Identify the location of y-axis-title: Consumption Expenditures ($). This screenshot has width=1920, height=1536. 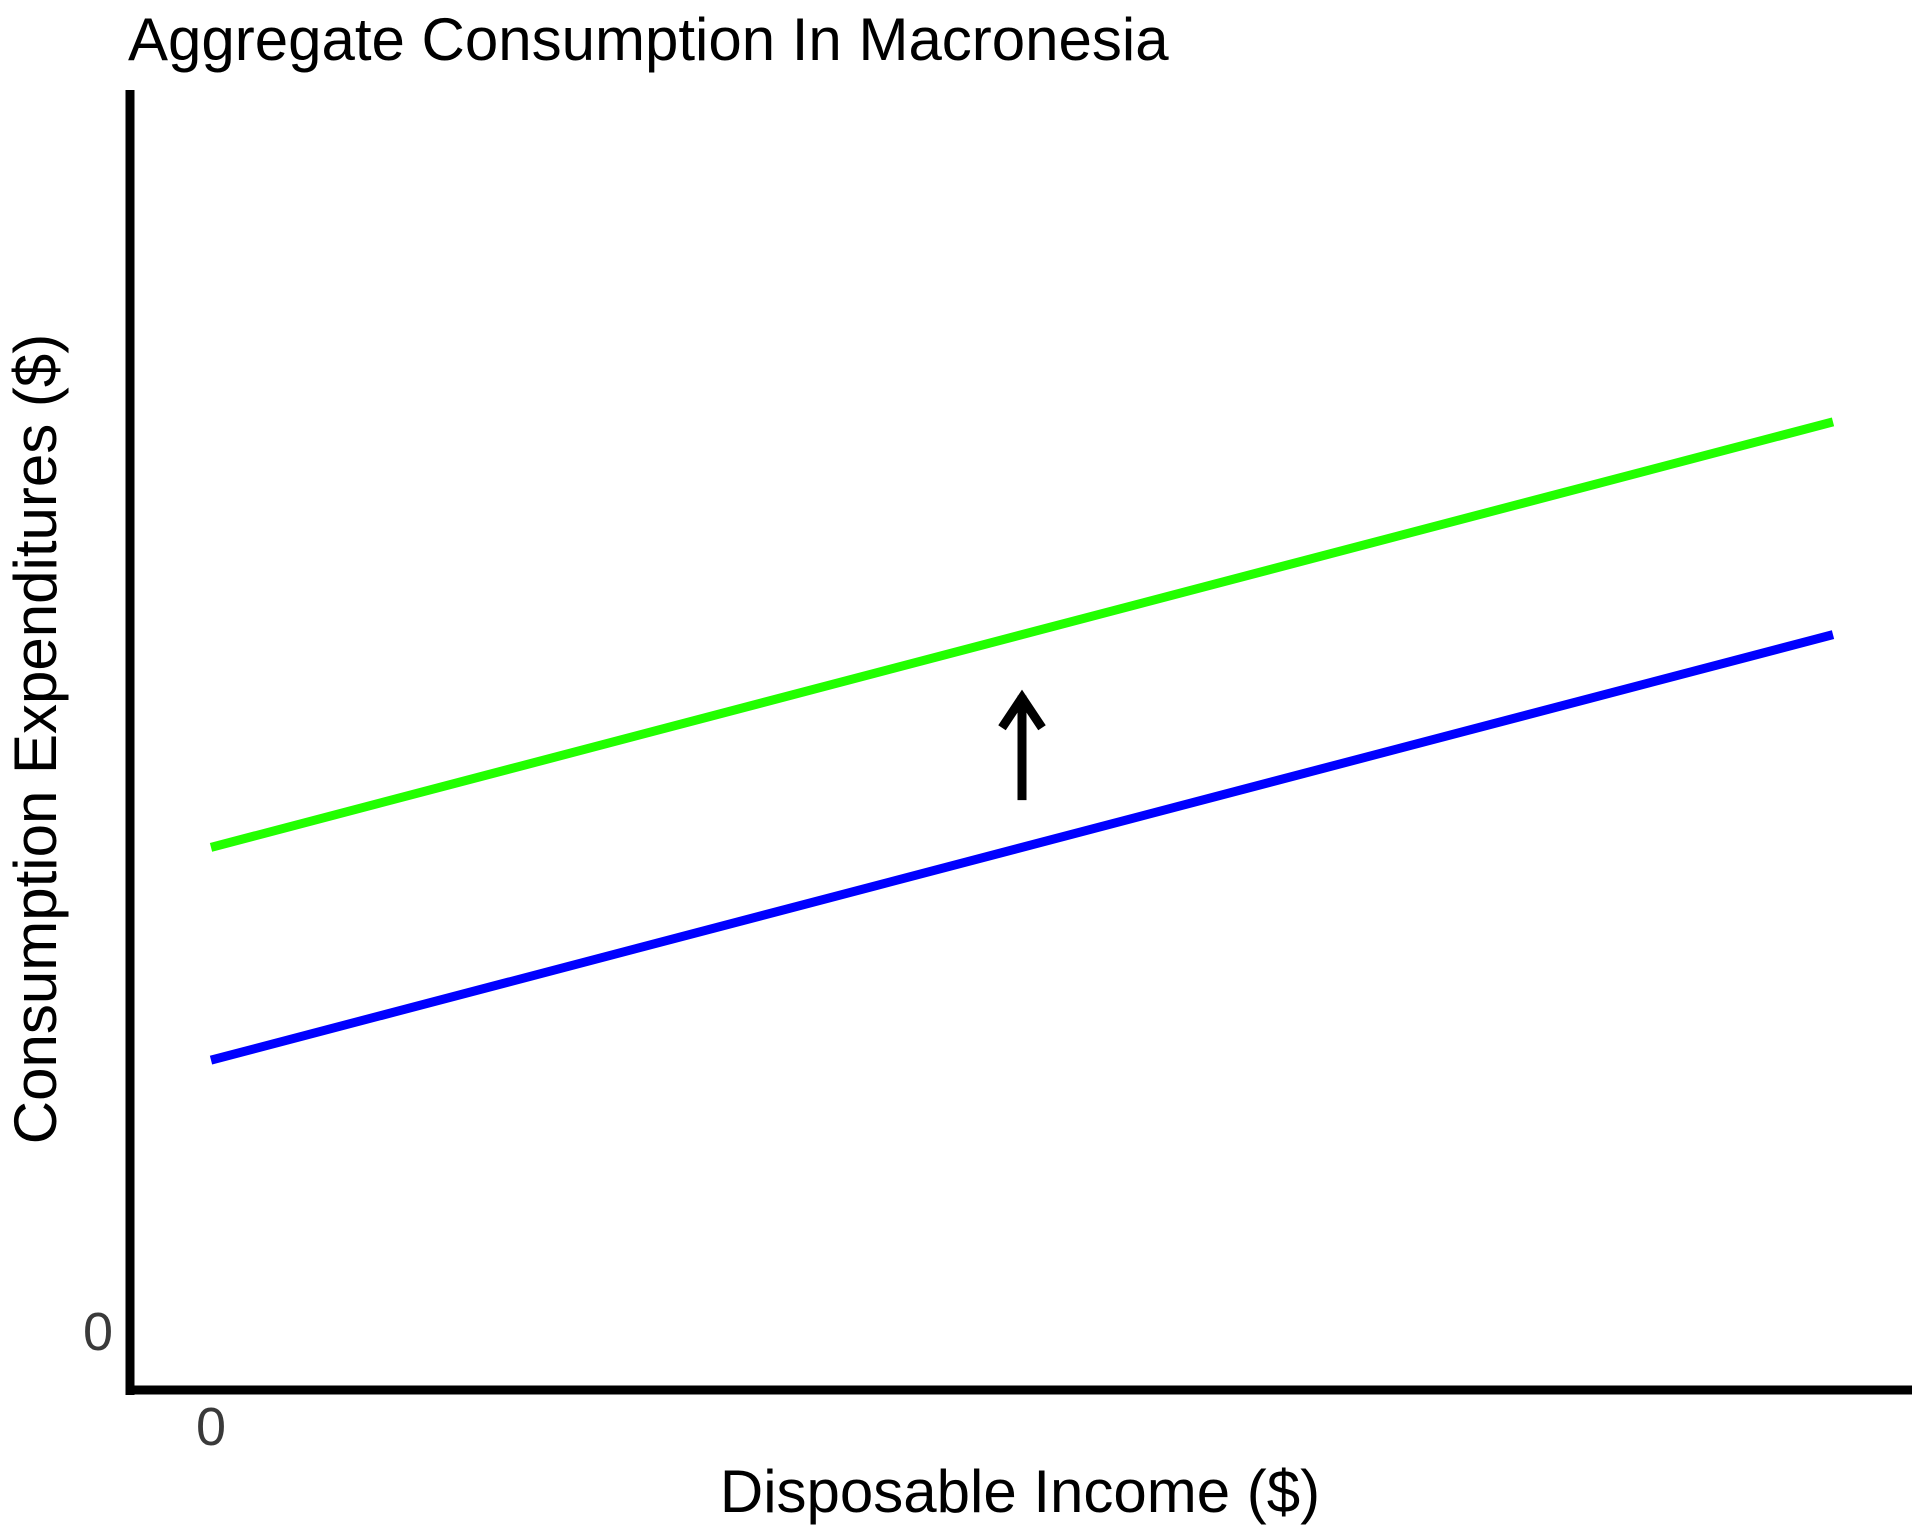
(35, 739).